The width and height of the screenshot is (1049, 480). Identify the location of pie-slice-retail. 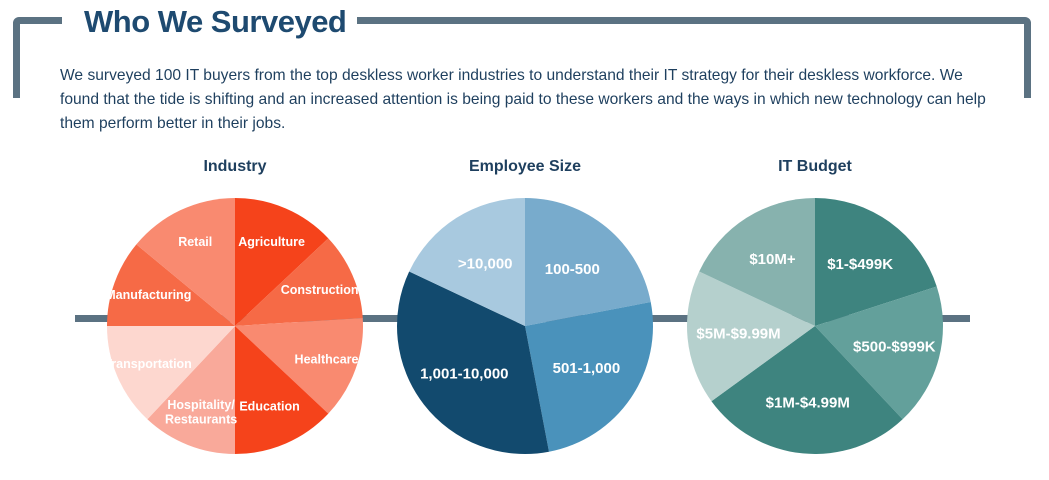
(185, 262).